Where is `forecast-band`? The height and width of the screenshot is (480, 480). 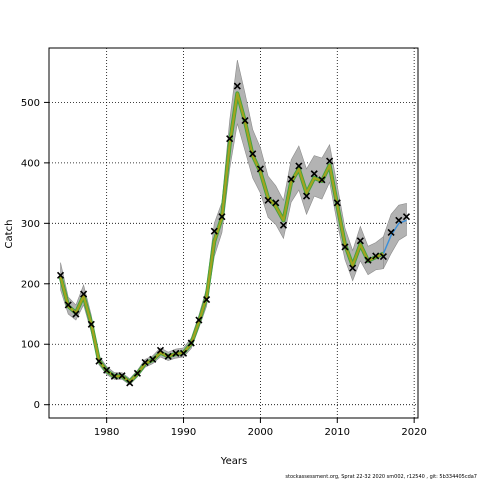 forecast-band is located at coordinates (395, 236).